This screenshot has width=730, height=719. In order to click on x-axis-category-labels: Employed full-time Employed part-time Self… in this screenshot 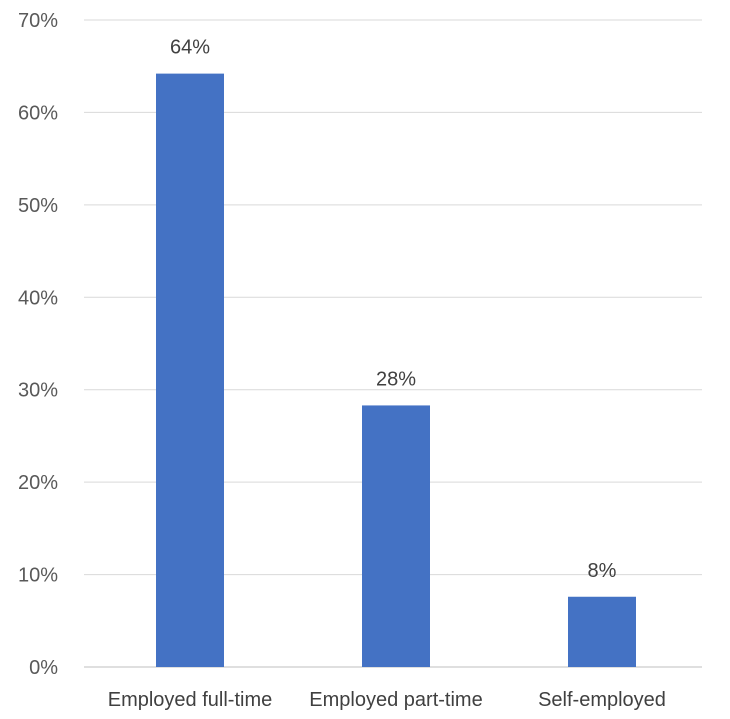, I will do `click(387, 700)`.